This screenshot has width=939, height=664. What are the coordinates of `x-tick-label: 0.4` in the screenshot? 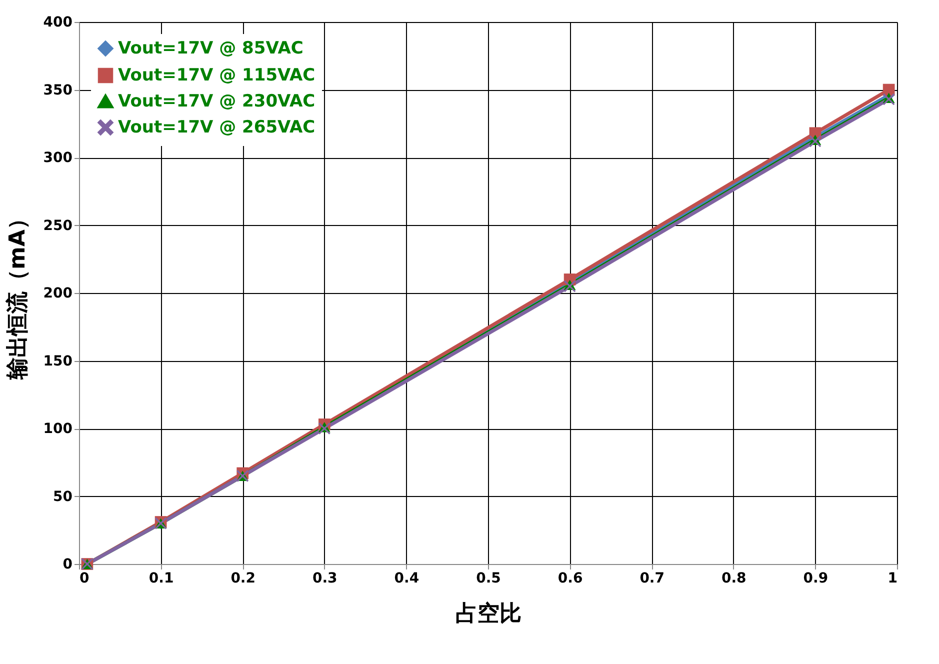 It's located at (407, 578).